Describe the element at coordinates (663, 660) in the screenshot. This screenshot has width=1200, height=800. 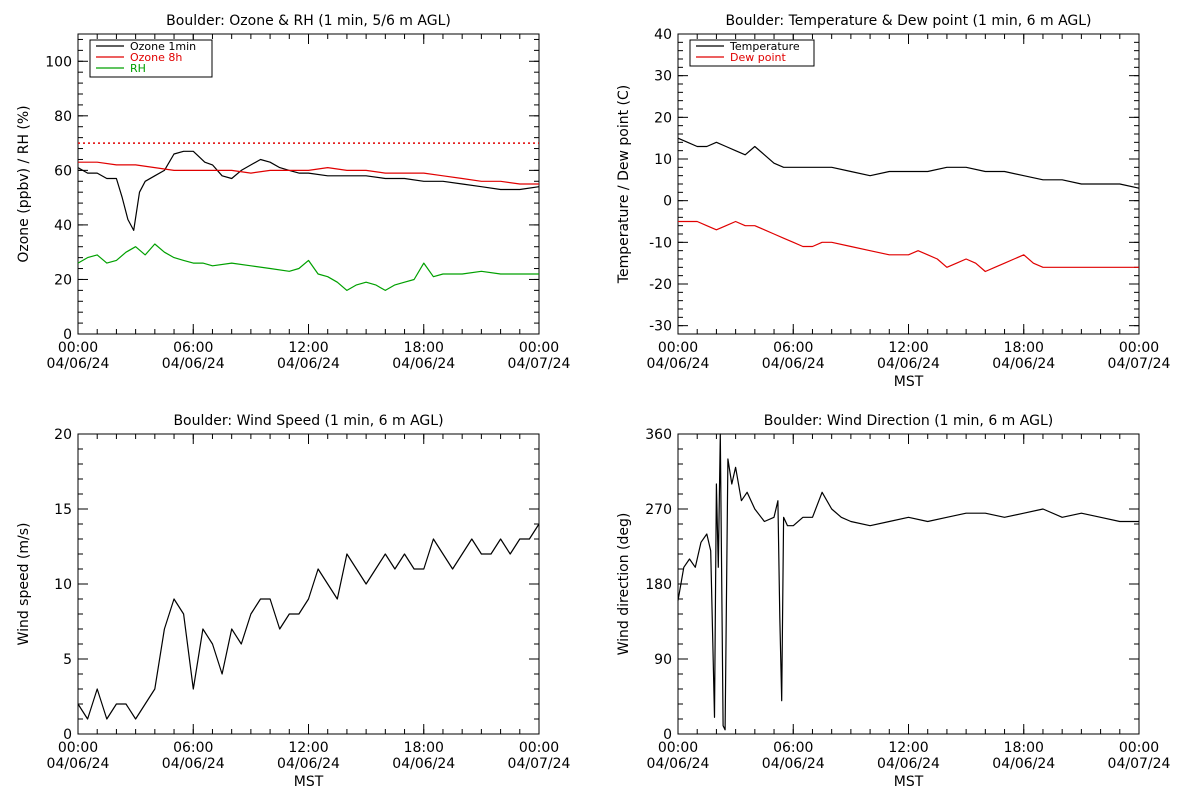
I see `y-tick-label: 90` at that location.